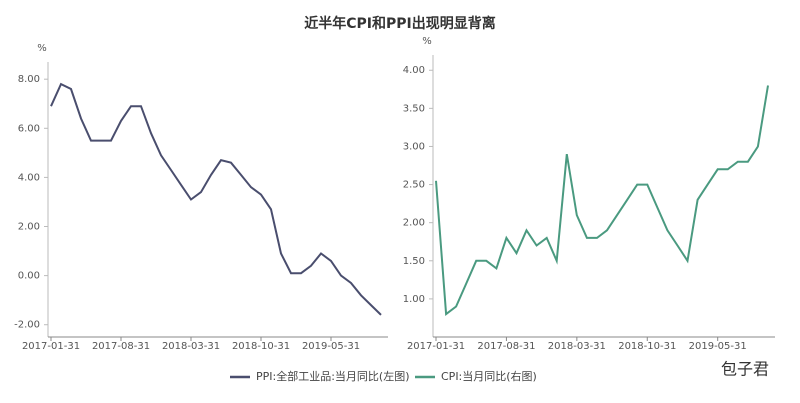 The height and width of the screenshot is (403, 800). What do you see at coordinates (414, 261) in the screenshot?
I see `y-tick-label: 1.50` at bounding box center [414, 261].